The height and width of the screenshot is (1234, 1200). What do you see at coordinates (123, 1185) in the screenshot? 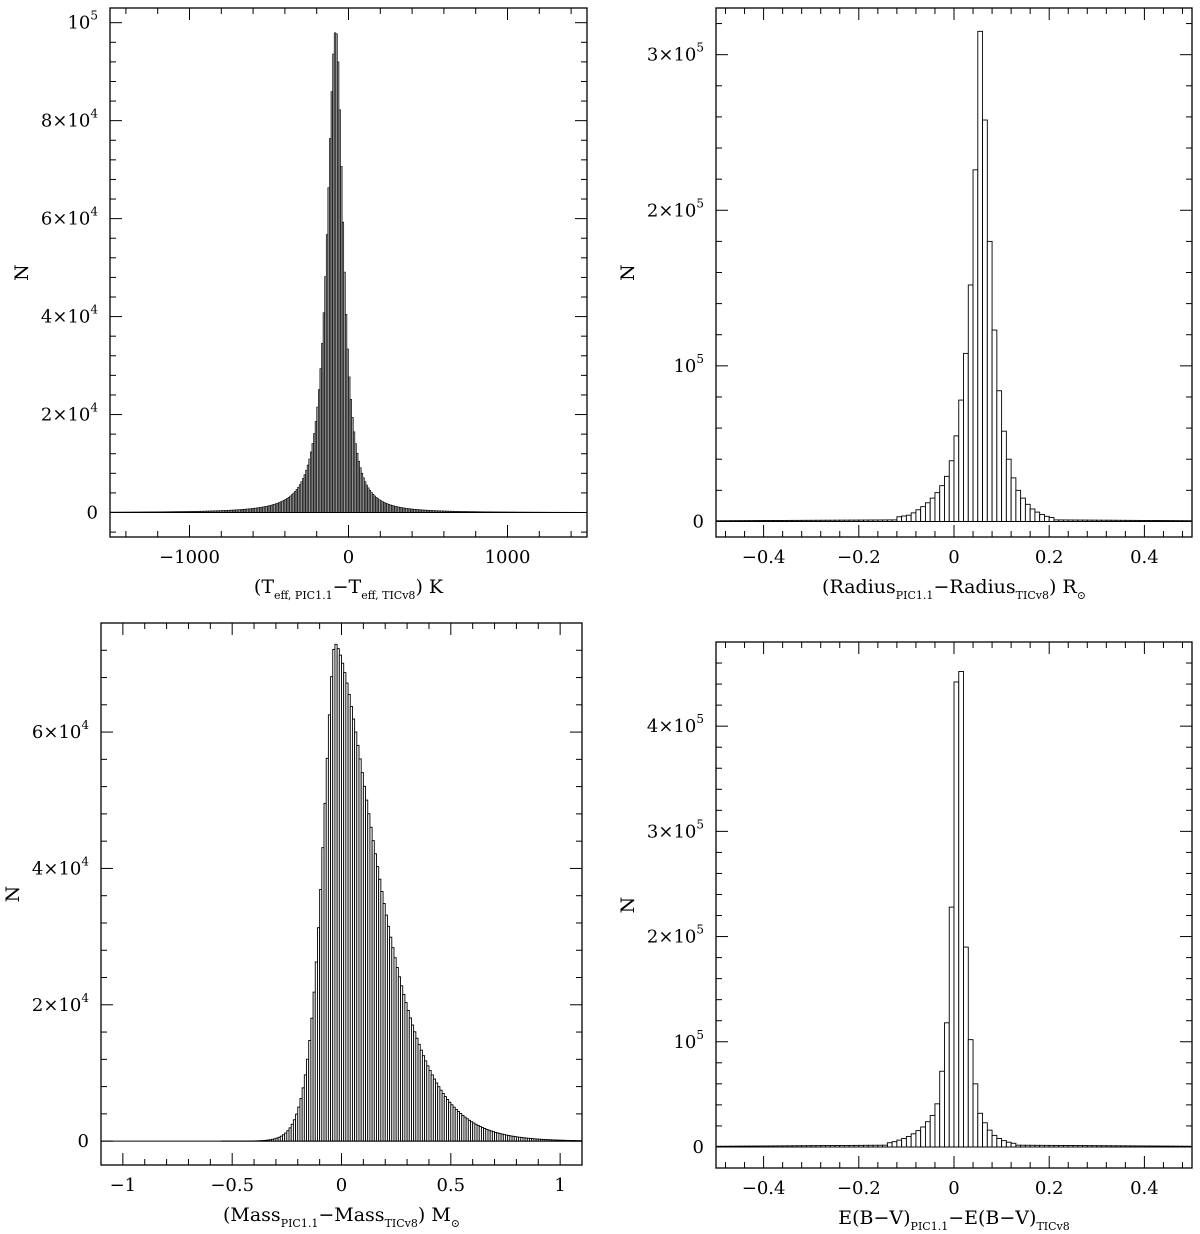
I see `x-tick-label: −1` at bounding box center [123, 1185].